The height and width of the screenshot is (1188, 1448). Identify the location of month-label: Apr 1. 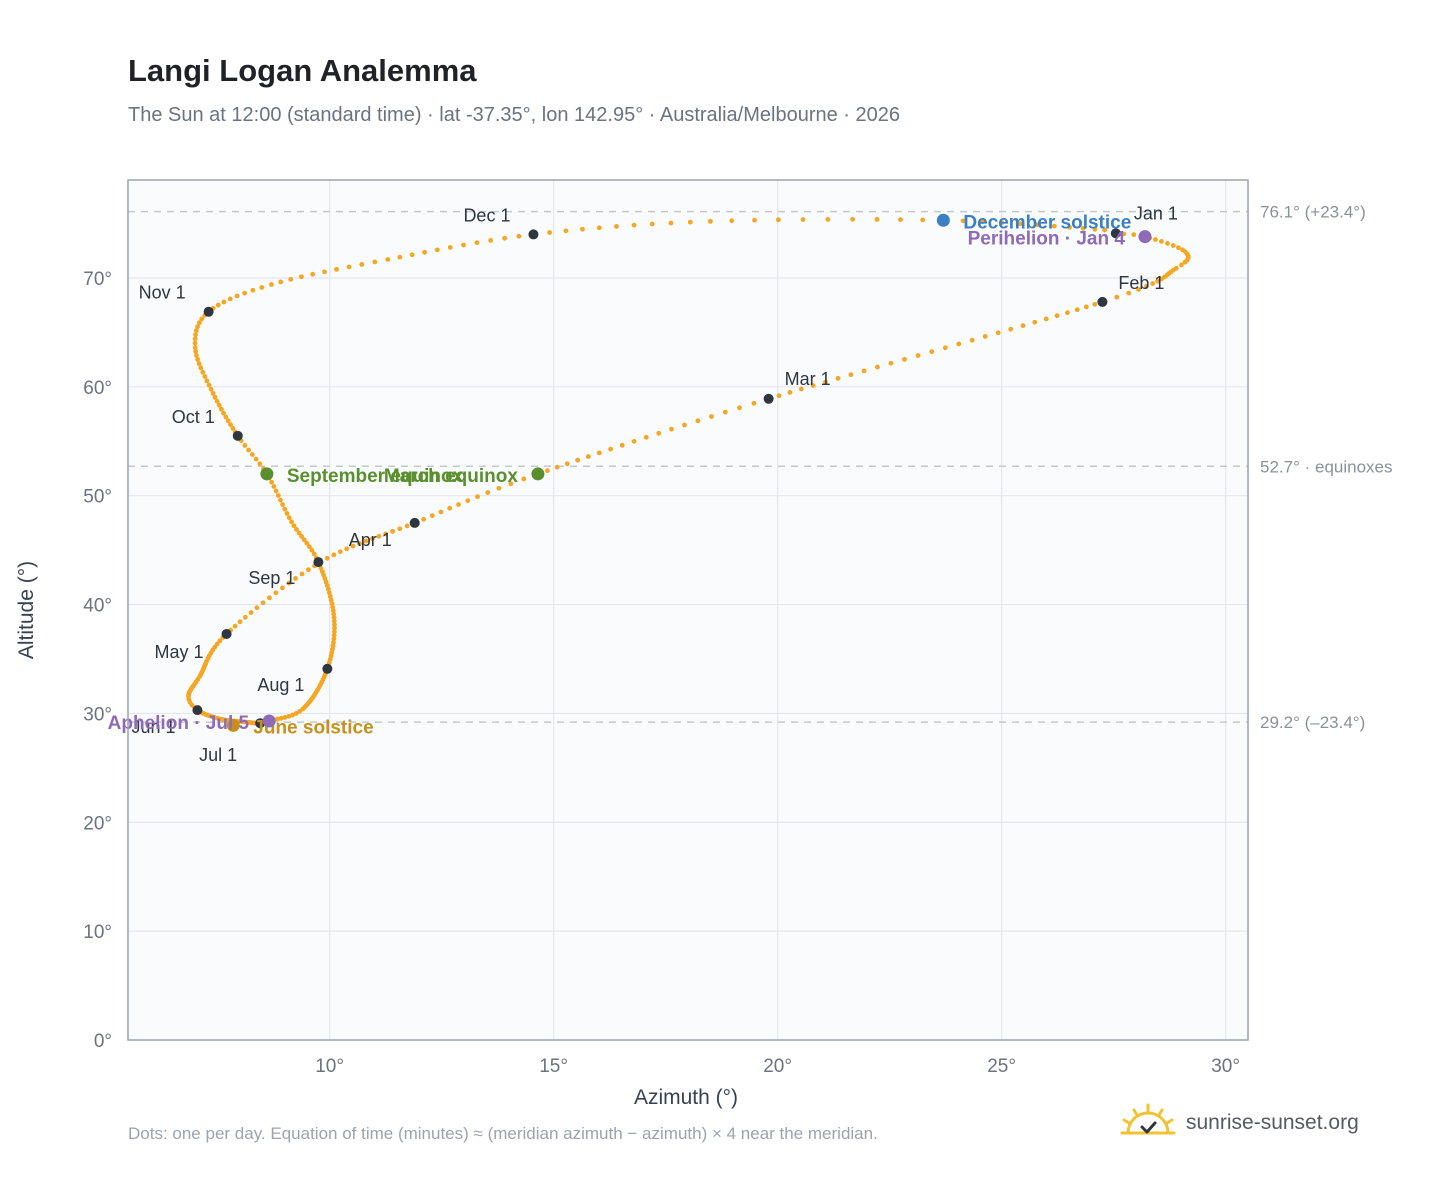
(370, 540).